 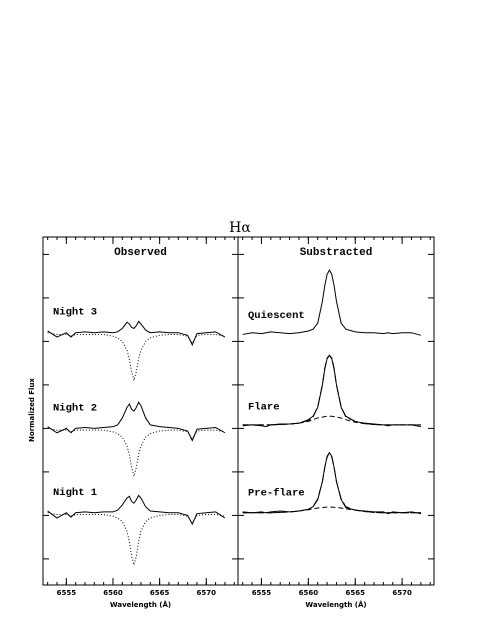 What do you see at coordinates (240, 228) in the screenshot?
I see `figure-title: Hα` at bounding box center [240, 228].